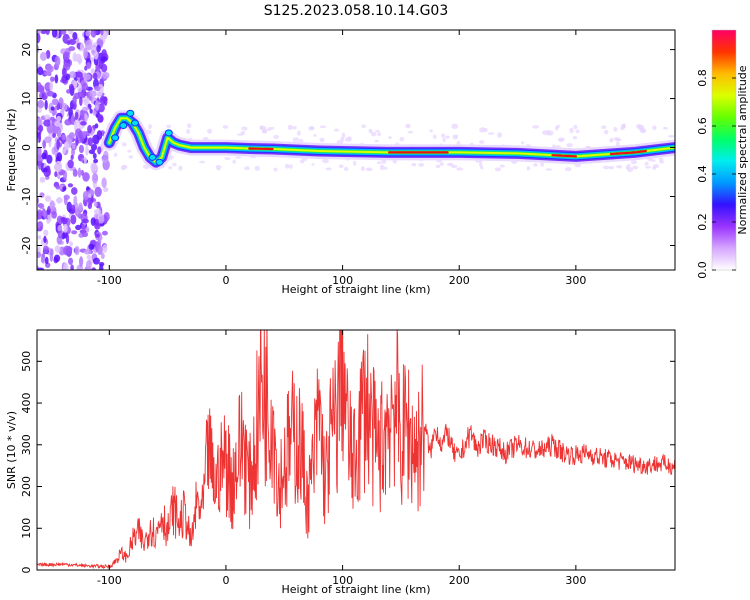  Describe the element at coordinates (702, 78) in the screenshot. I see `colorbar-tick-label: 0.8` at that location.